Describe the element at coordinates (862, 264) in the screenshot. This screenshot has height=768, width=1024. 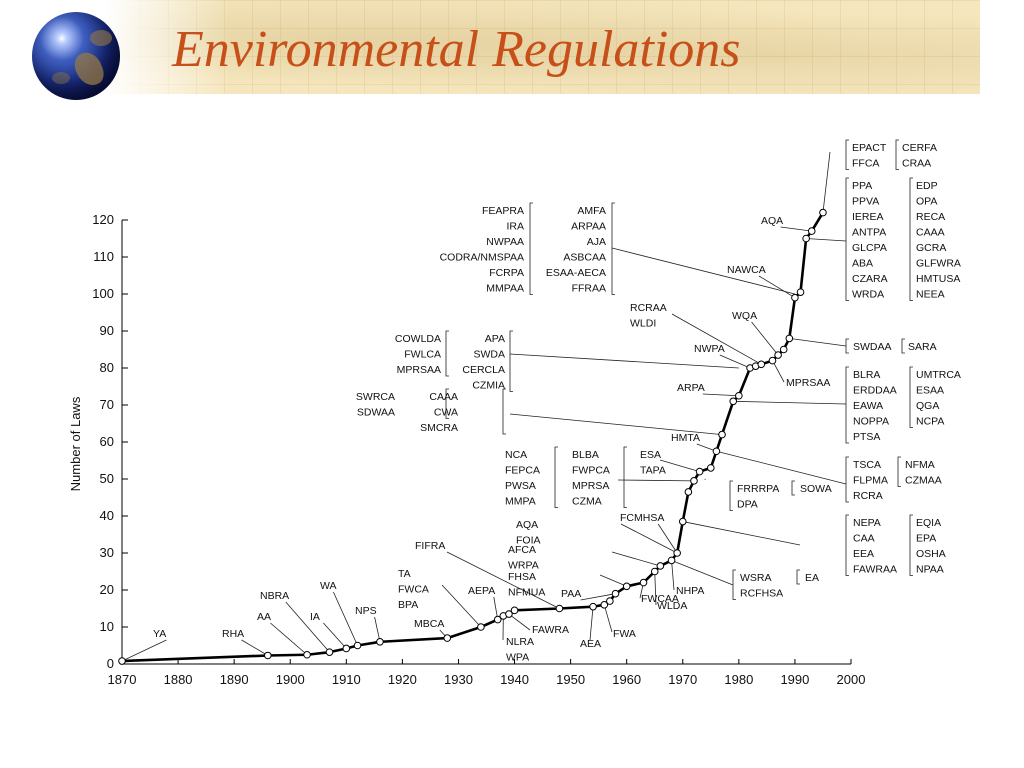
I see `annotation-label: ABA` at that location.